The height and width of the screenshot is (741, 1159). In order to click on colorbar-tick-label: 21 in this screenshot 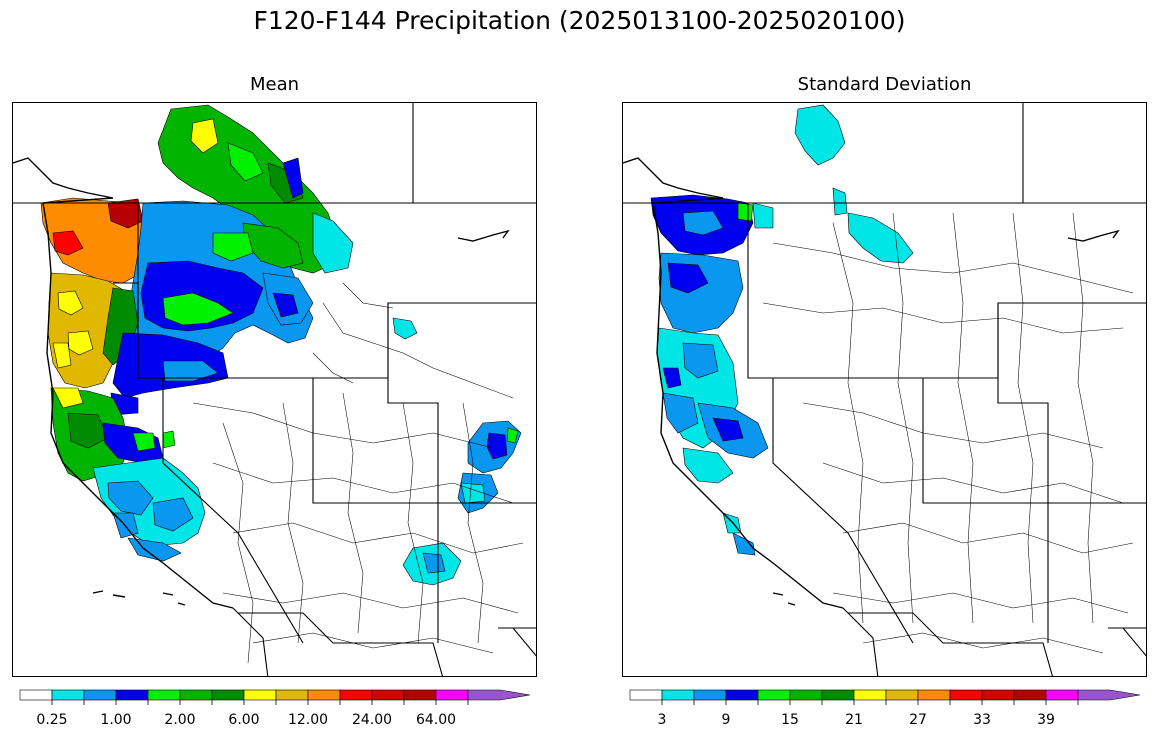, I will do `click(854, 720)`.